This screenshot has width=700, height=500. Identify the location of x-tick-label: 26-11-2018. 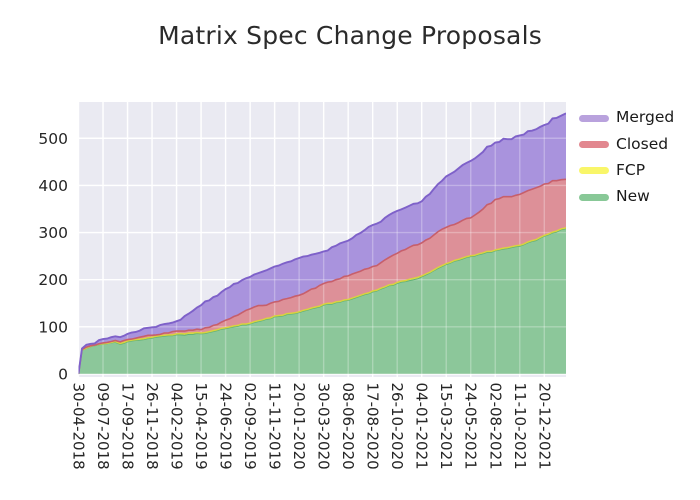
(152, 426).